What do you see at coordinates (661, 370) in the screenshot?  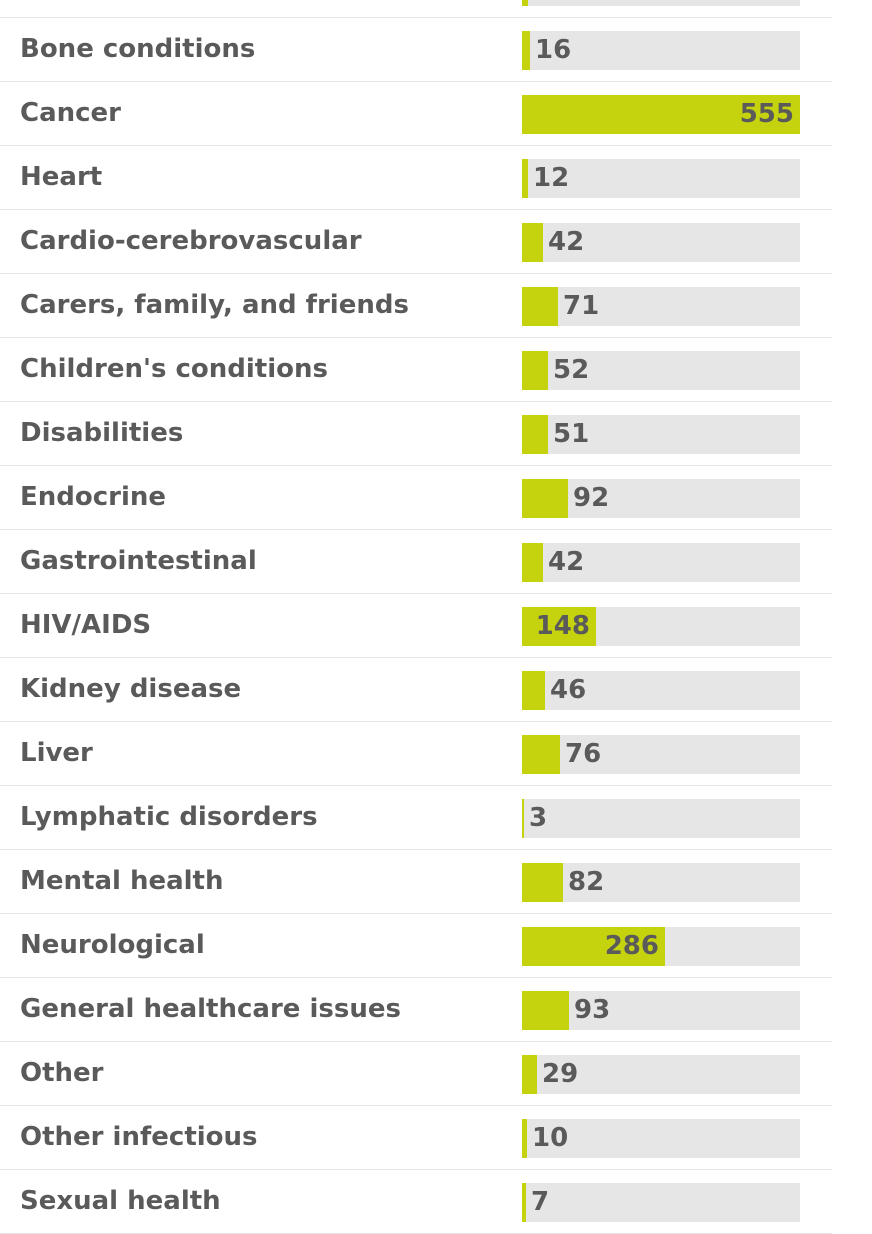 I see `bar-track: 52` at bounding box center [661, 370].